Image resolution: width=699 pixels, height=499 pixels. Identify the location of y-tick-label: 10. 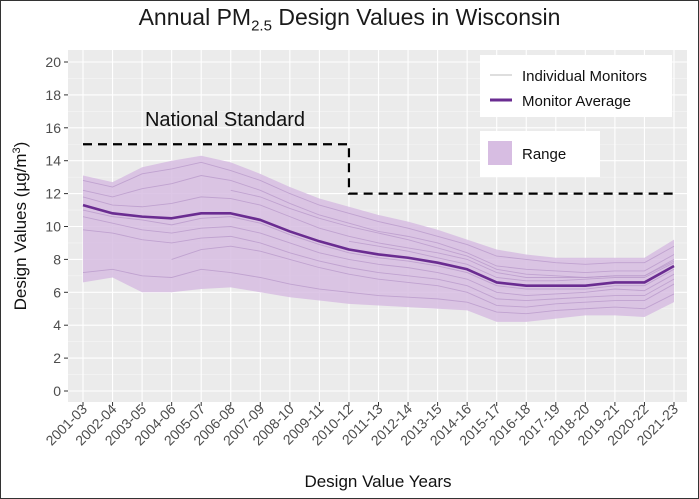
(53, 227).